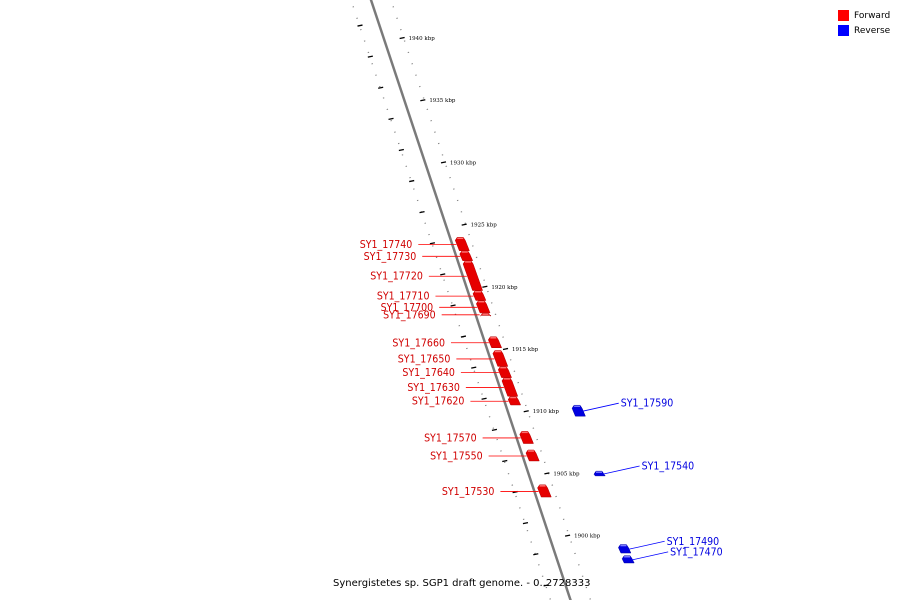  I want to click on tick-label: 1900 kbp, so click(587, 537).